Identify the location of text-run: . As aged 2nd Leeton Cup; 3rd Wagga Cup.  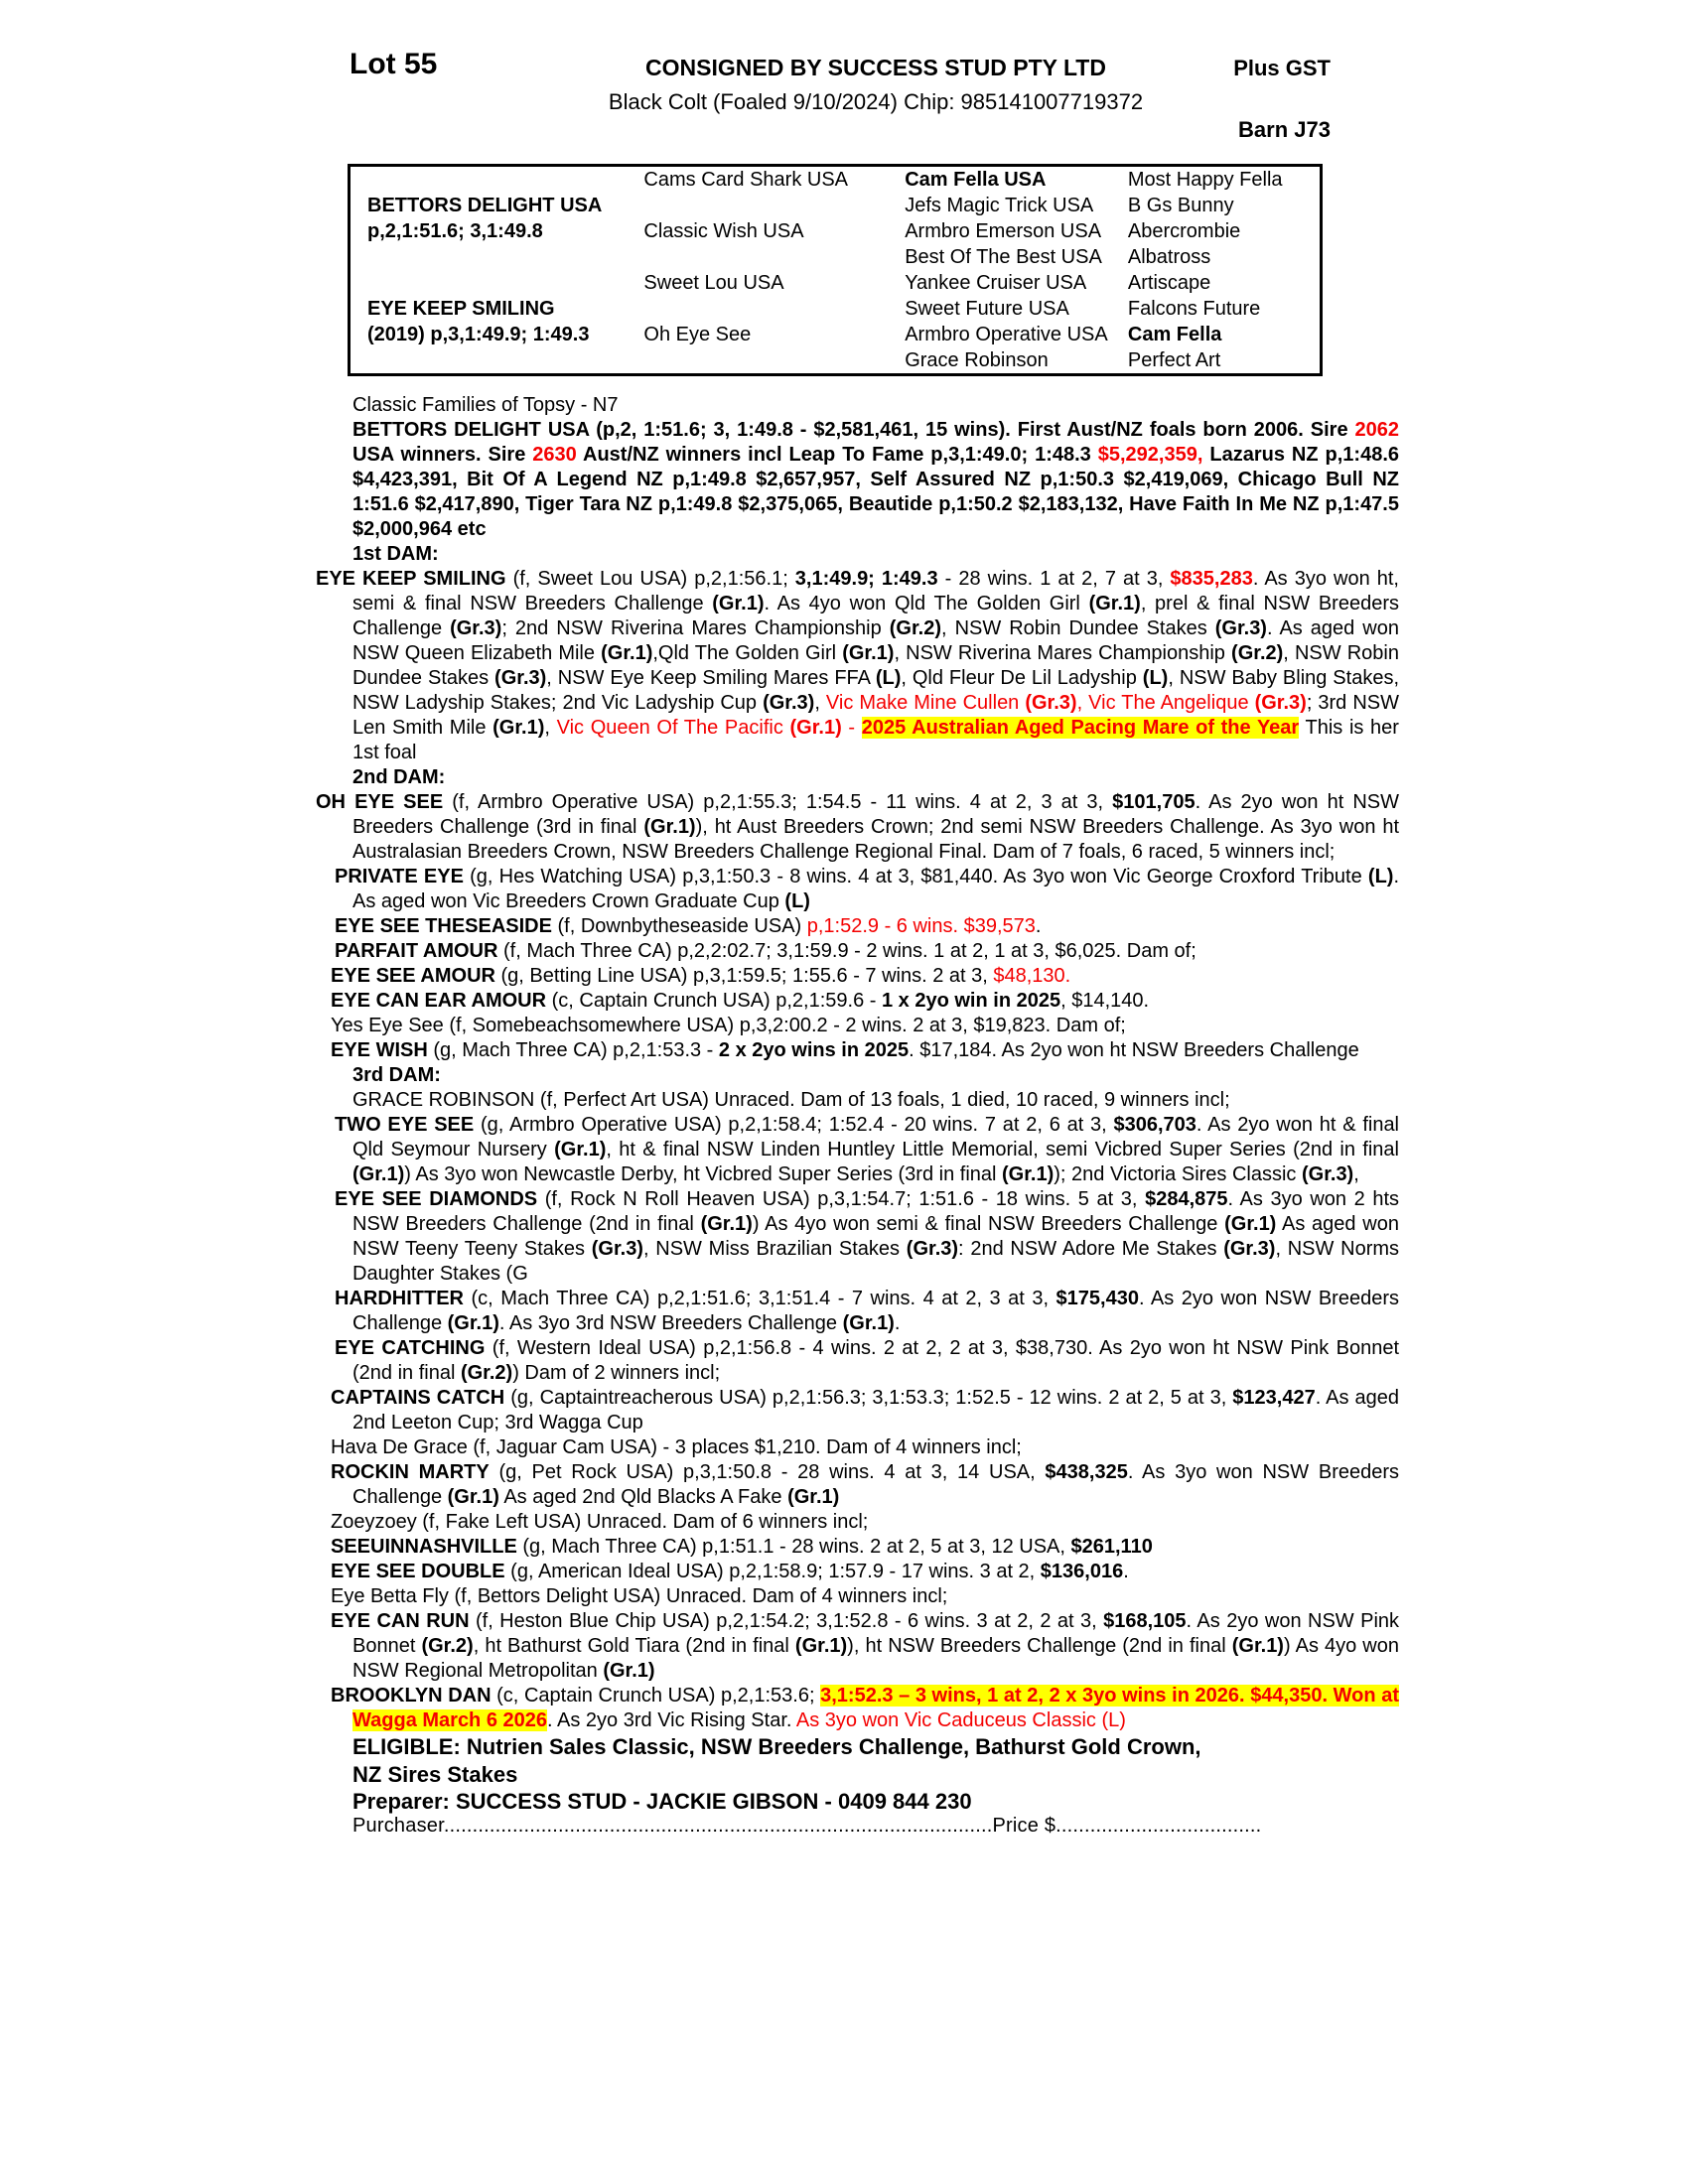
(875, 1410).